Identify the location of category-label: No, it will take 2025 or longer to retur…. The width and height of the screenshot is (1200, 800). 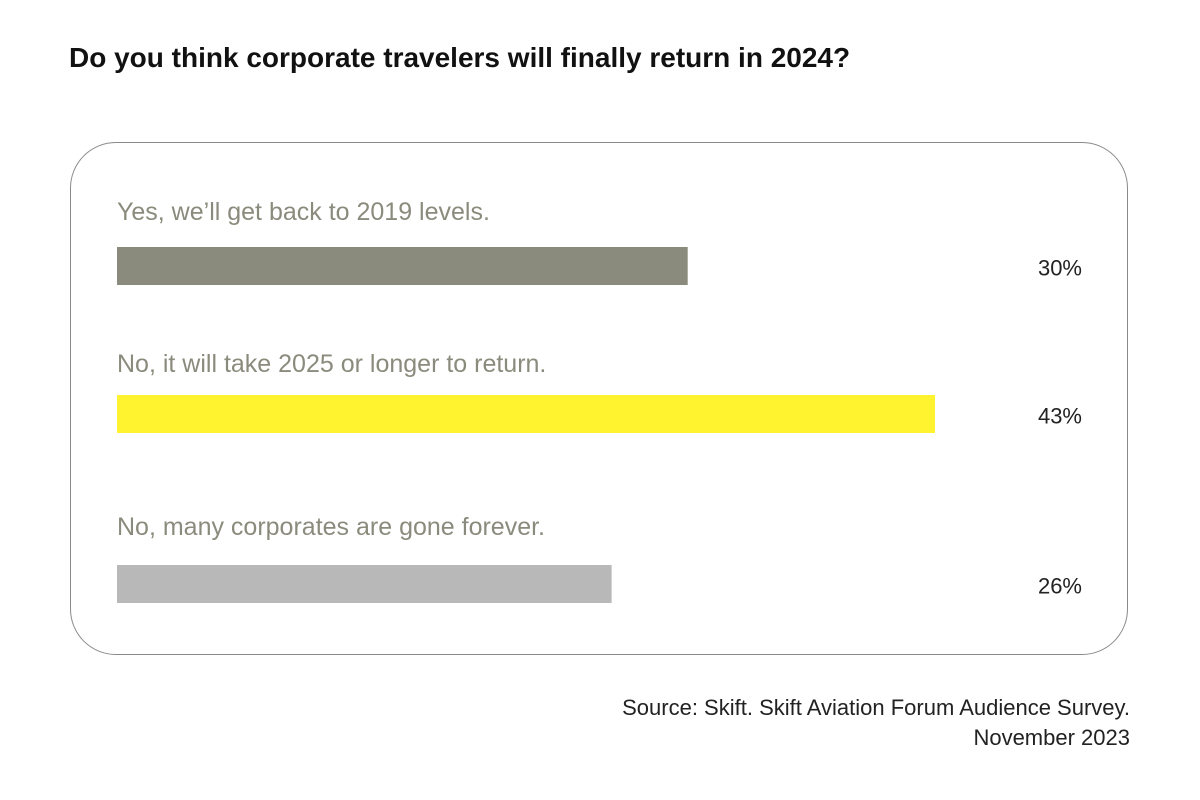
(331, 364).